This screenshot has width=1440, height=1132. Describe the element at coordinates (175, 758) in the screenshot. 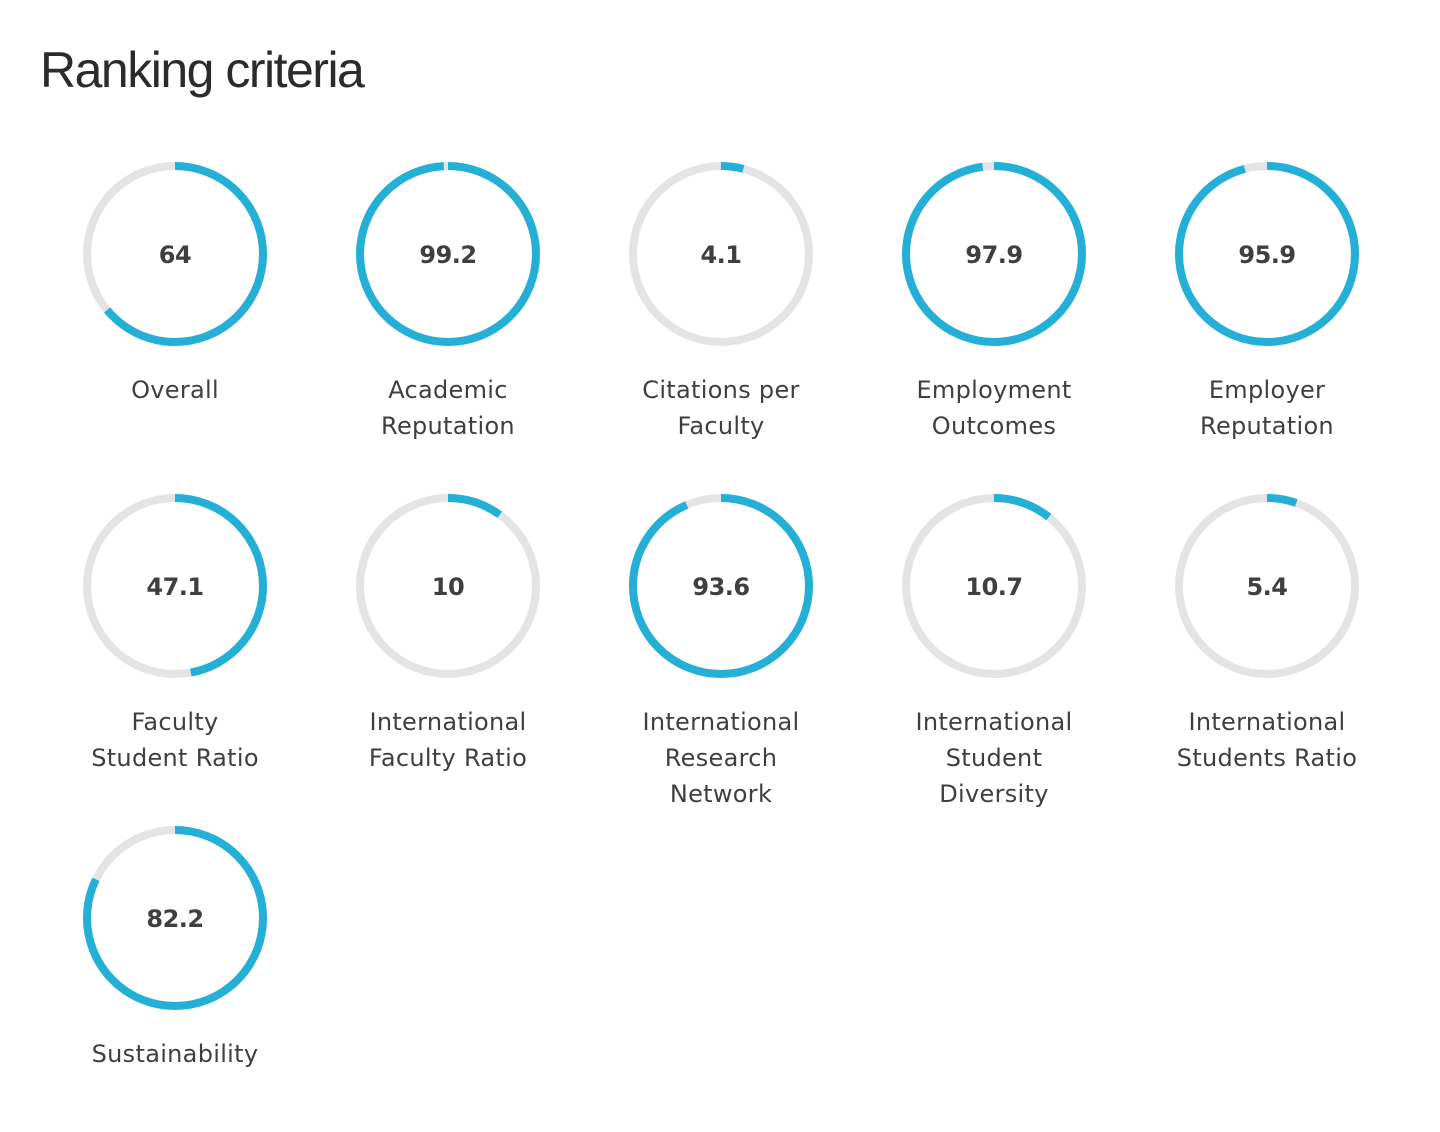

I see `criterion-label-line: Student Ratio` at that location.